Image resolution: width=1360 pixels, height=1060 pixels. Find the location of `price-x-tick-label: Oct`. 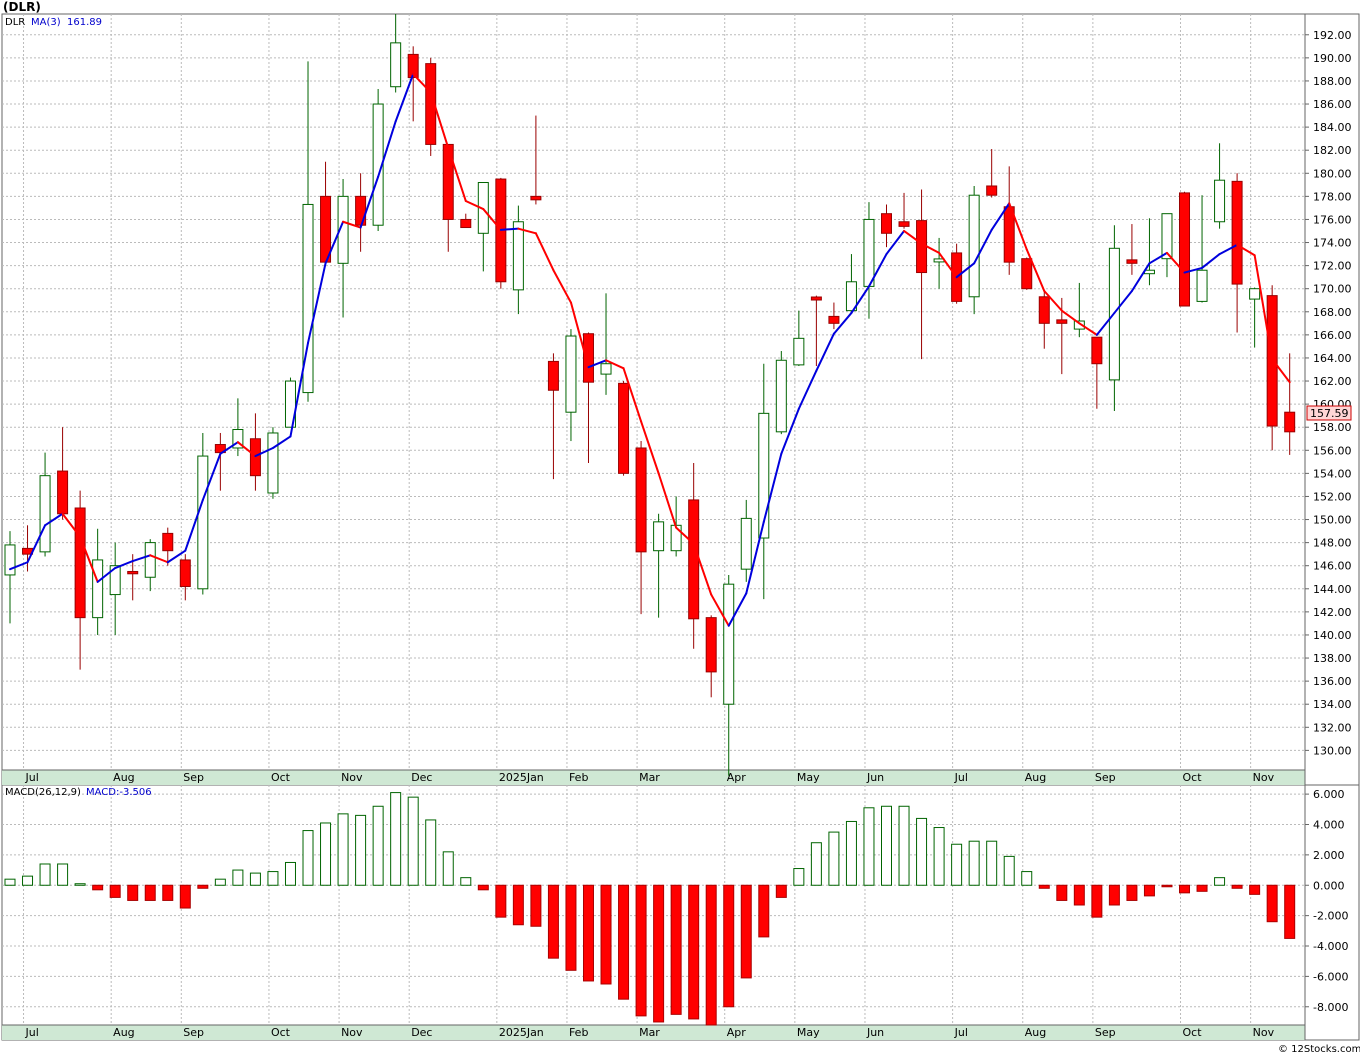

price-x-tick-label: Oct is located at coordinates (281, 777).